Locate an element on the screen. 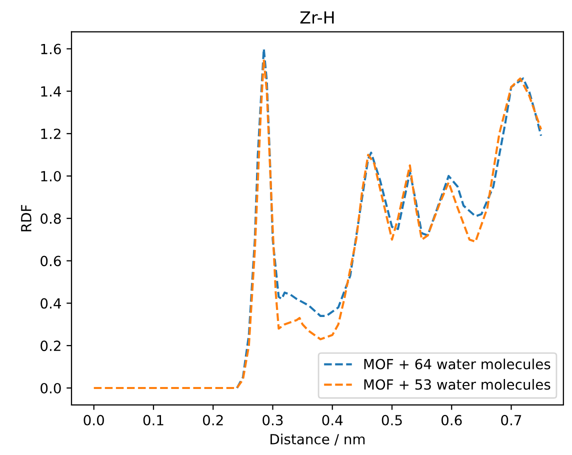  legend-label: MOF + 53 water molecules is located at coordinates (457, 384).